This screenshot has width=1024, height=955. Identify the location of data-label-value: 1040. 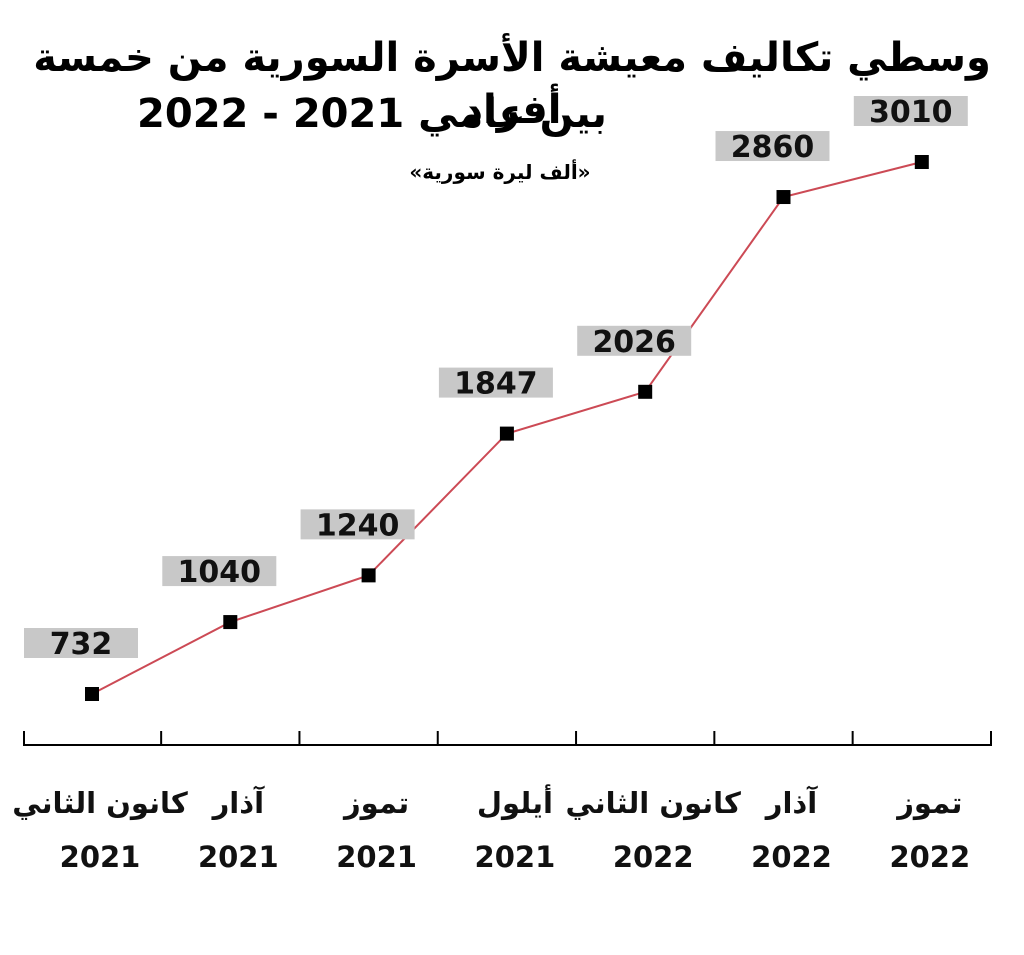
(220, 572).